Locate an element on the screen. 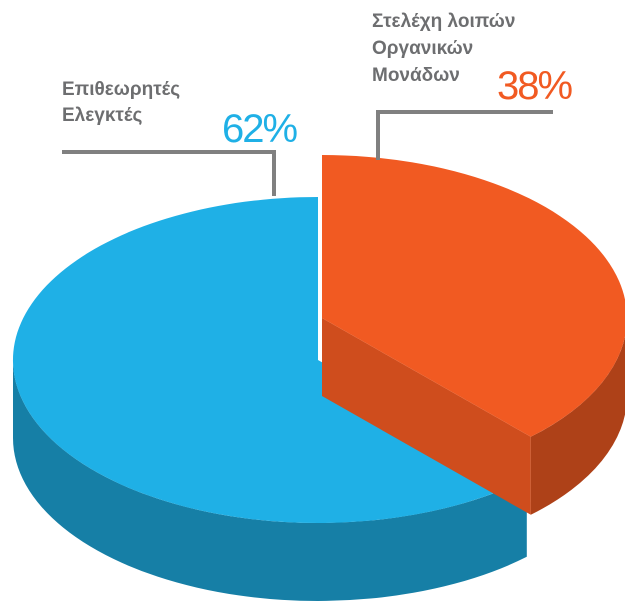 This screenshot has height=603, width=625. value-label: 62% is located at coordinates (259, 129).